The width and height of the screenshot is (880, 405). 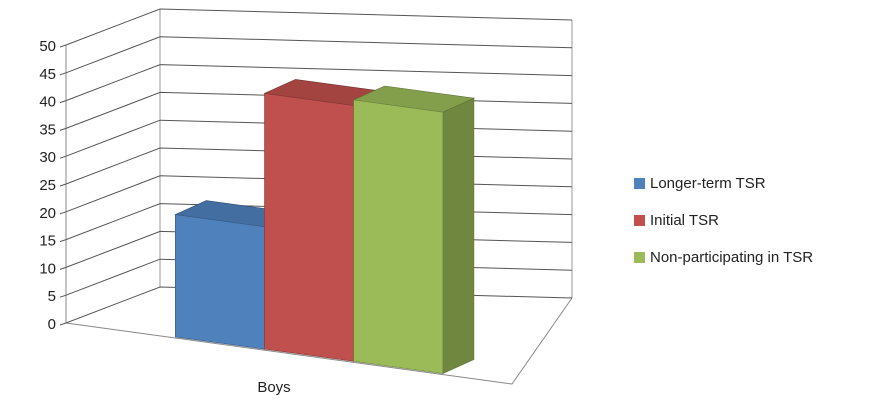 What do you see at coordinates (52, 296) in the screenshot?
I see `y-tick-label: 5` at bounding box center [52, 296].